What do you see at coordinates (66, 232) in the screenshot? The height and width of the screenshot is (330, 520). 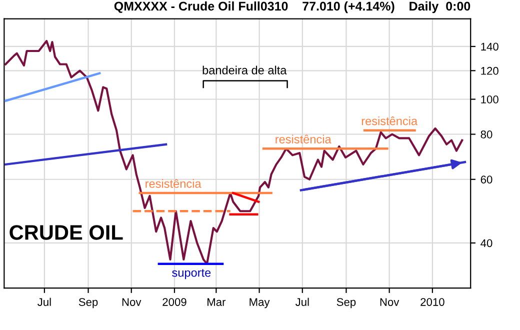 I see `annotation: CRUDE OIL` at bounding box center [66, 232].